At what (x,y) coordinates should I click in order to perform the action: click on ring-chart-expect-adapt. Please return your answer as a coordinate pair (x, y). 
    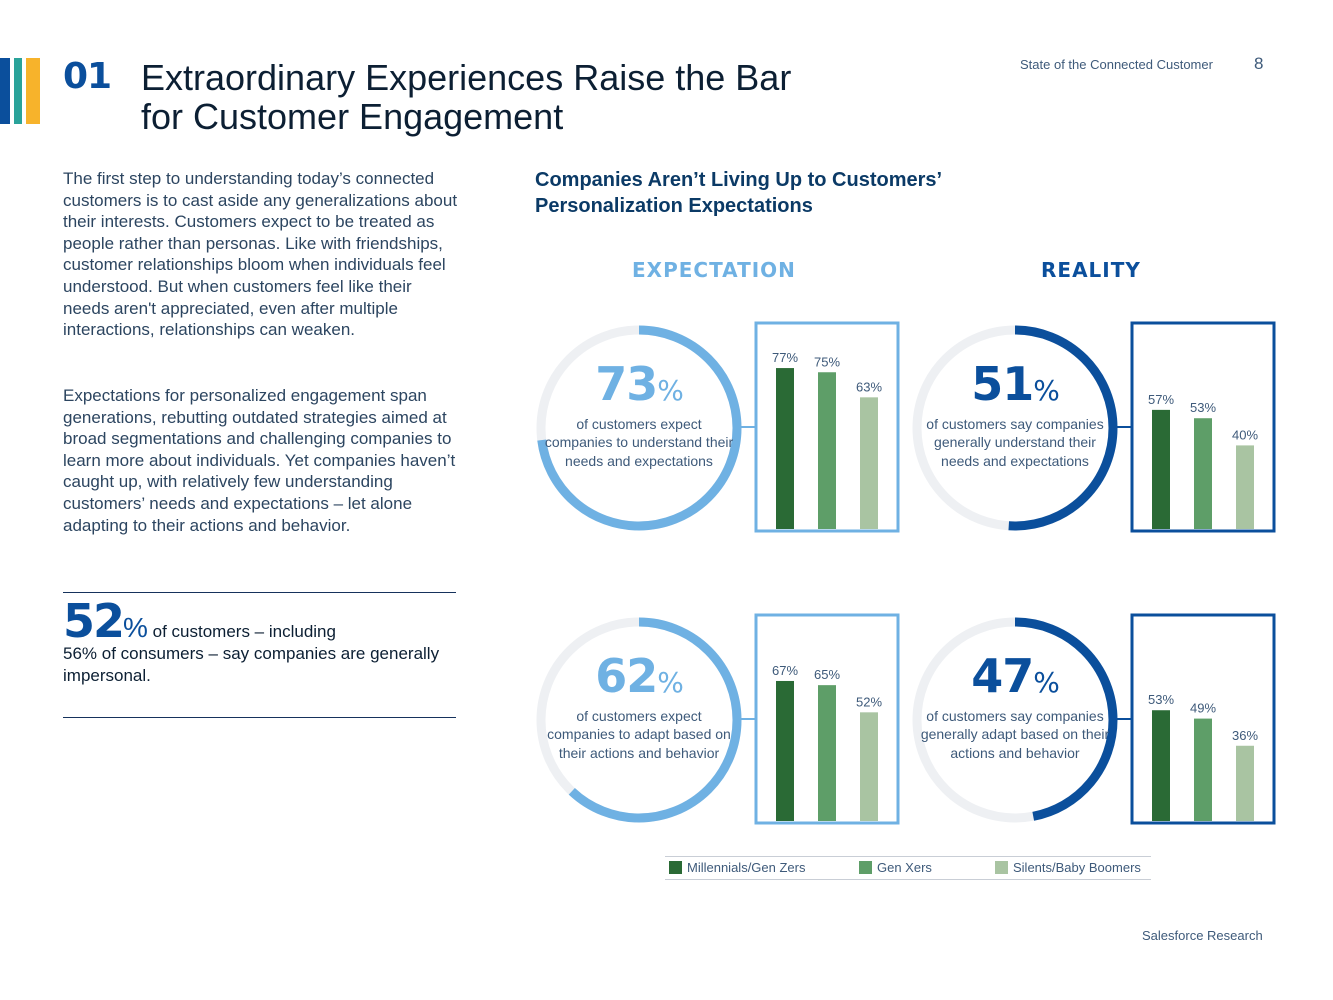
    Looking at the image, I should click on (639, 720).